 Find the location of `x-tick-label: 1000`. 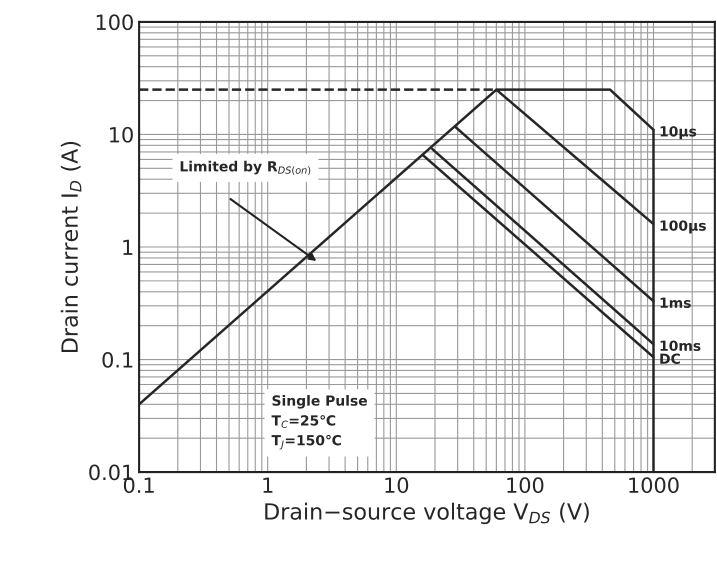

x-tick-label: 1000 is located at coordinates (654, 485).